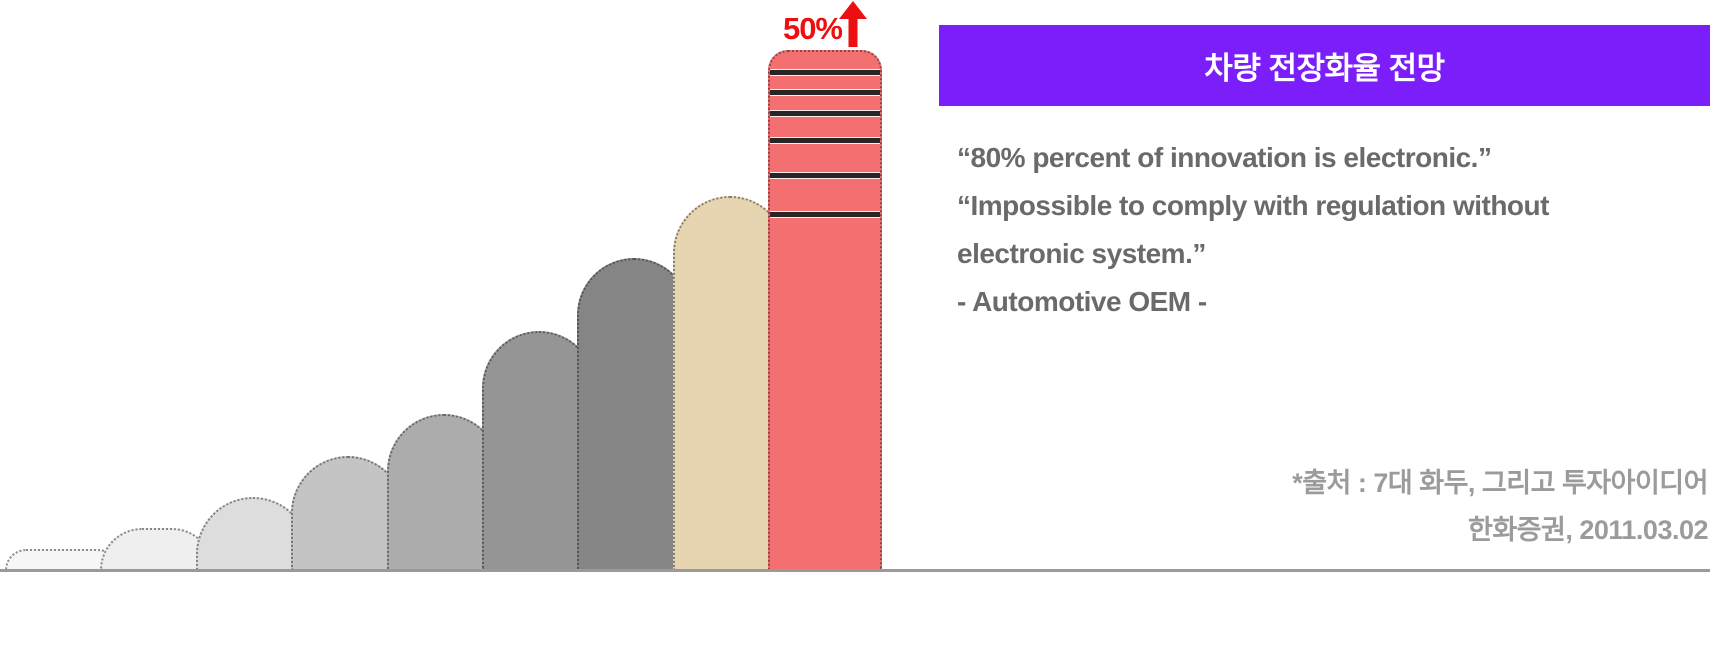 This screenshot has width=1710, height=653. What do you see at coordinates (812, 28) in the screenshot?
I see `peak-value-label: 50%` at bounding box center [812, 28].